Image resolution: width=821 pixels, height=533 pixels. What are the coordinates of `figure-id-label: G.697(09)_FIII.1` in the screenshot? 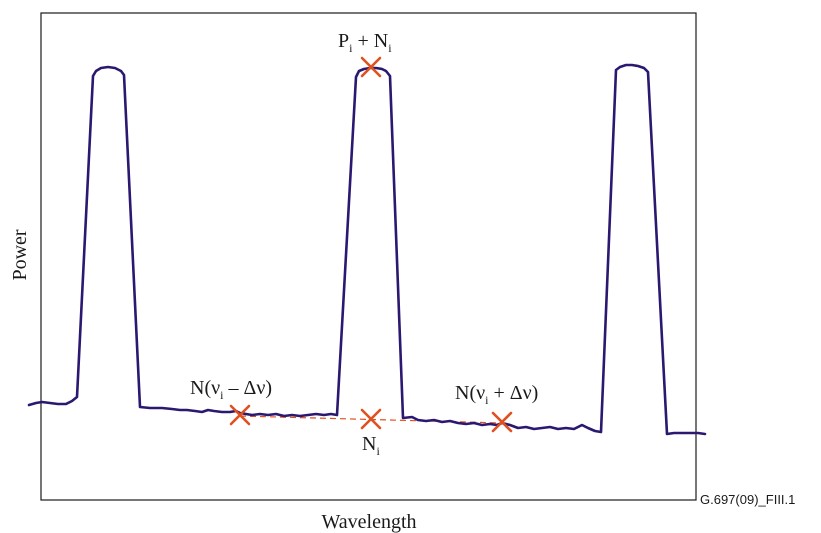 It's located at (747, 499).